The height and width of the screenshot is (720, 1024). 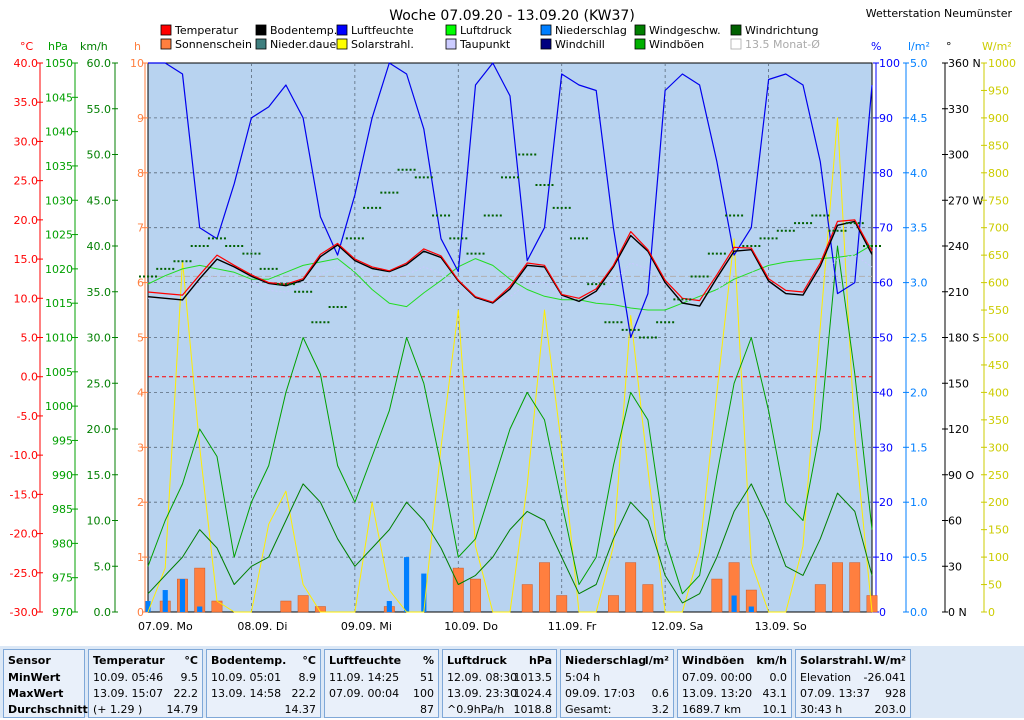 I want to click on axis-label-temp: -15.0, so click(x=24, y=494).